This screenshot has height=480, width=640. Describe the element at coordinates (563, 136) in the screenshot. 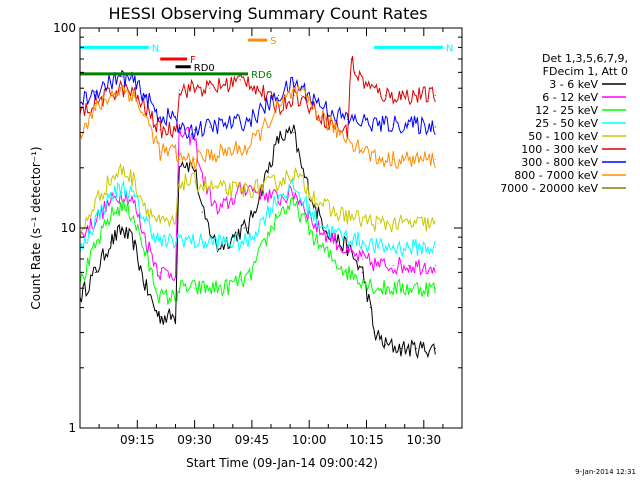

I see `legend-entry-label: 50 - 100 keV` at that location.